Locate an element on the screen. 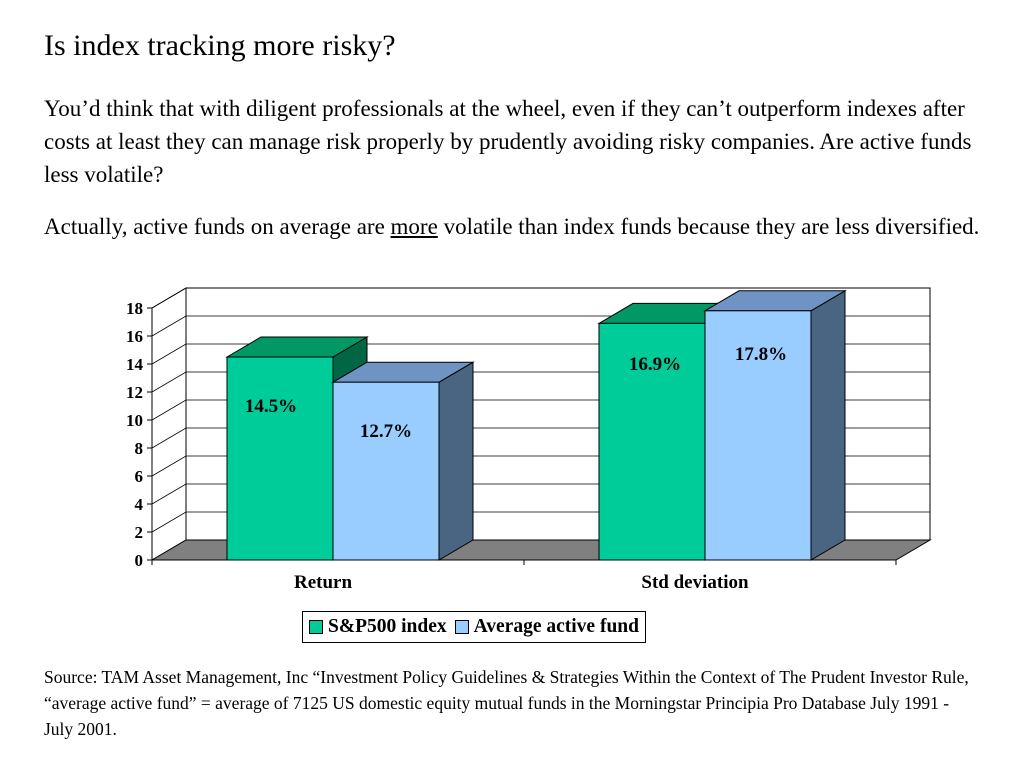 The width and height of the screenshot is (1024, 768). conclusion-text-start: Actually, active funds on average are is located at coordinates (217, 226).